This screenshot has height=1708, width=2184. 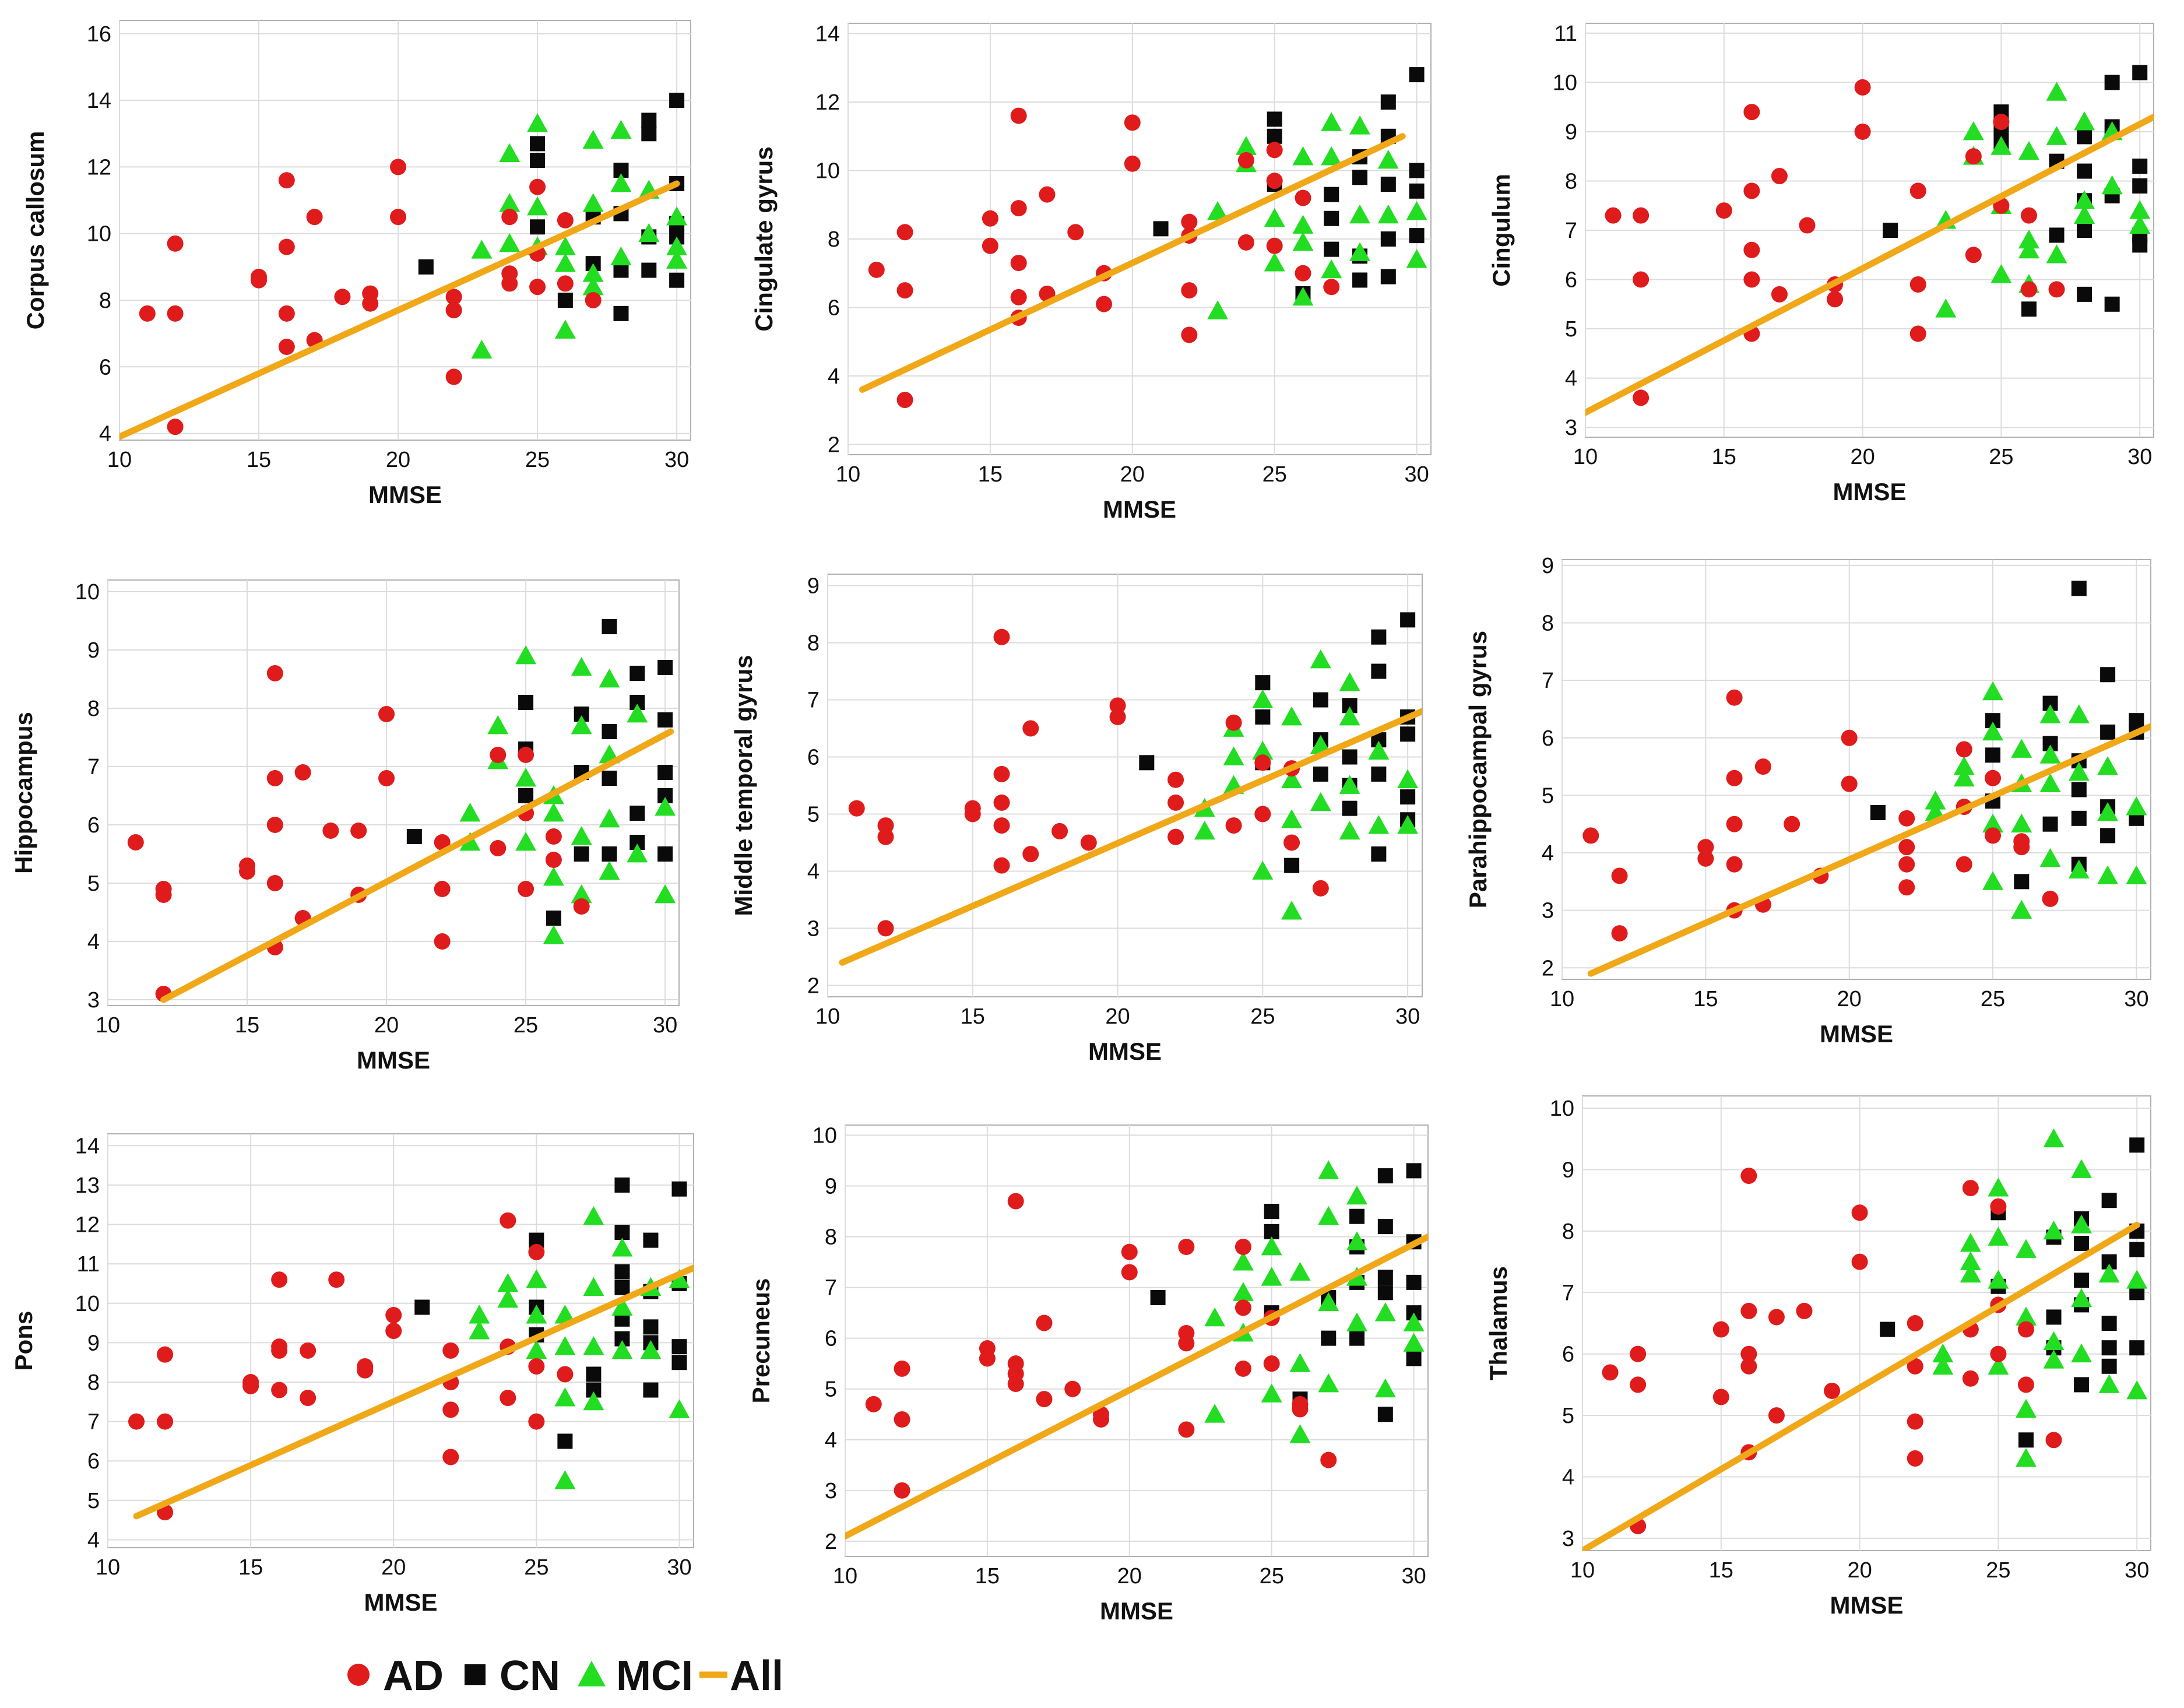 What do you see at coordinates (1130, 837) in the screenshot?
I see `regression-line-all` at bounding box center [1130, 837].